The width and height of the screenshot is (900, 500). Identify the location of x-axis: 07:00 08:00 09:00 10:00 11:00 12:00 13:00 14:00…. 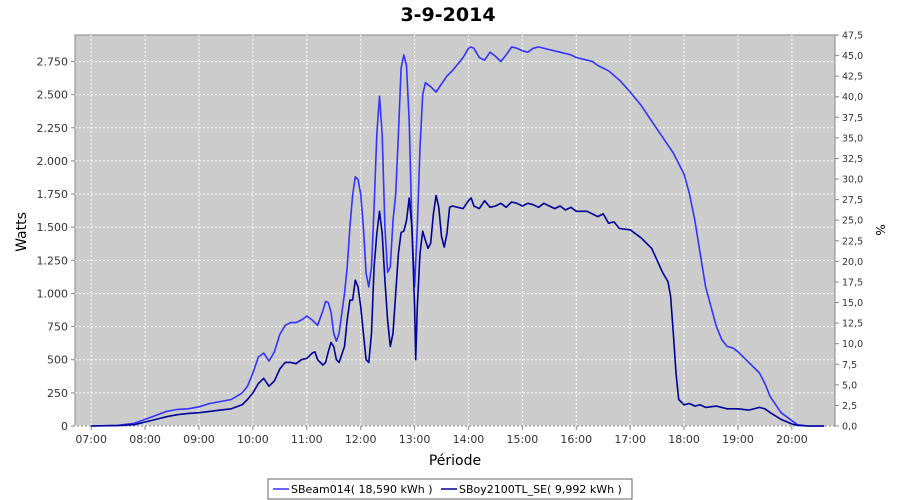
(441, 436).